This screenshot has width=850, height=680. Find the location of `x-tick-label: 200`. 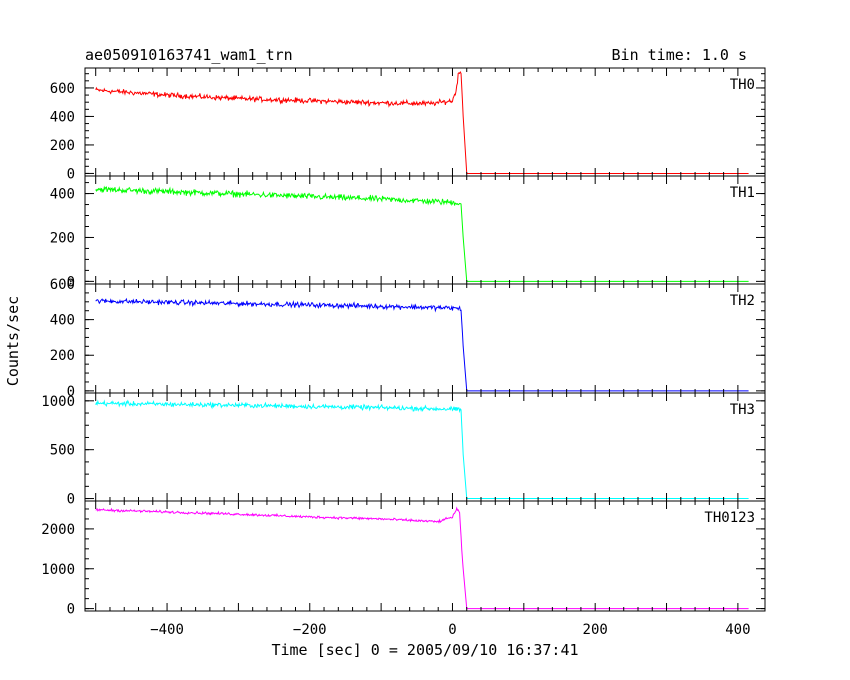

x-tick-label: 200 is located at coordinates (595, 630).